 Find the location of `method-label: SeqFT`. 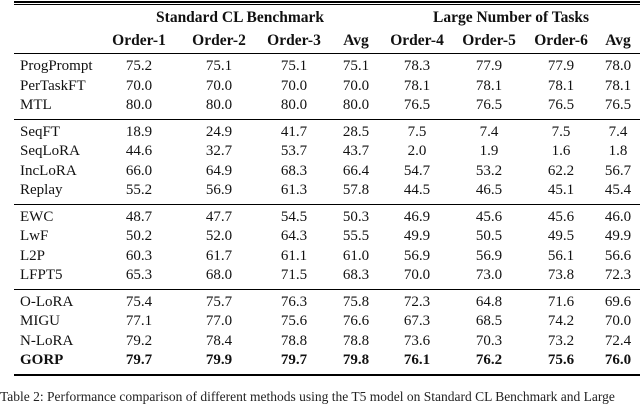

method-label: SeqFT is located at coordinates (40, 131).